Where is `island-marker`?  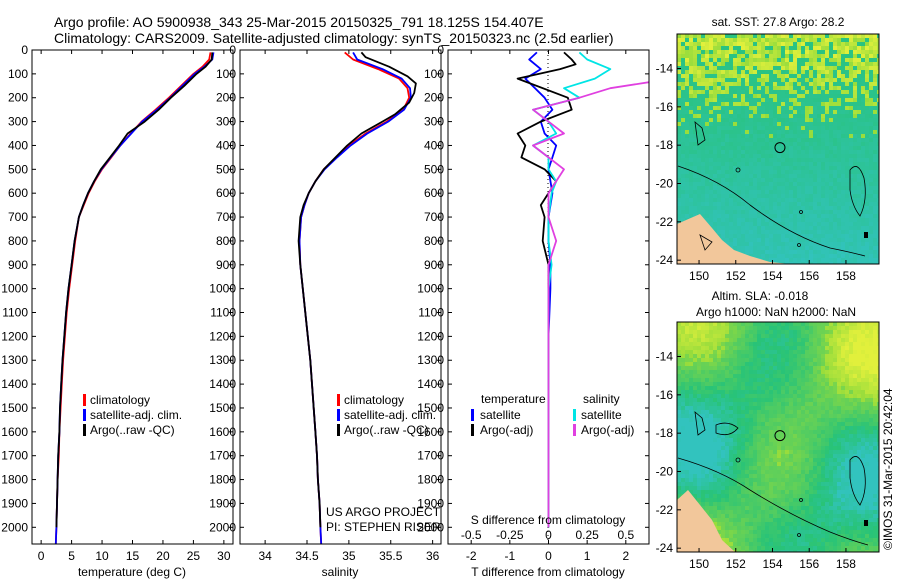 island-marker is located at coordinates (801, 212).